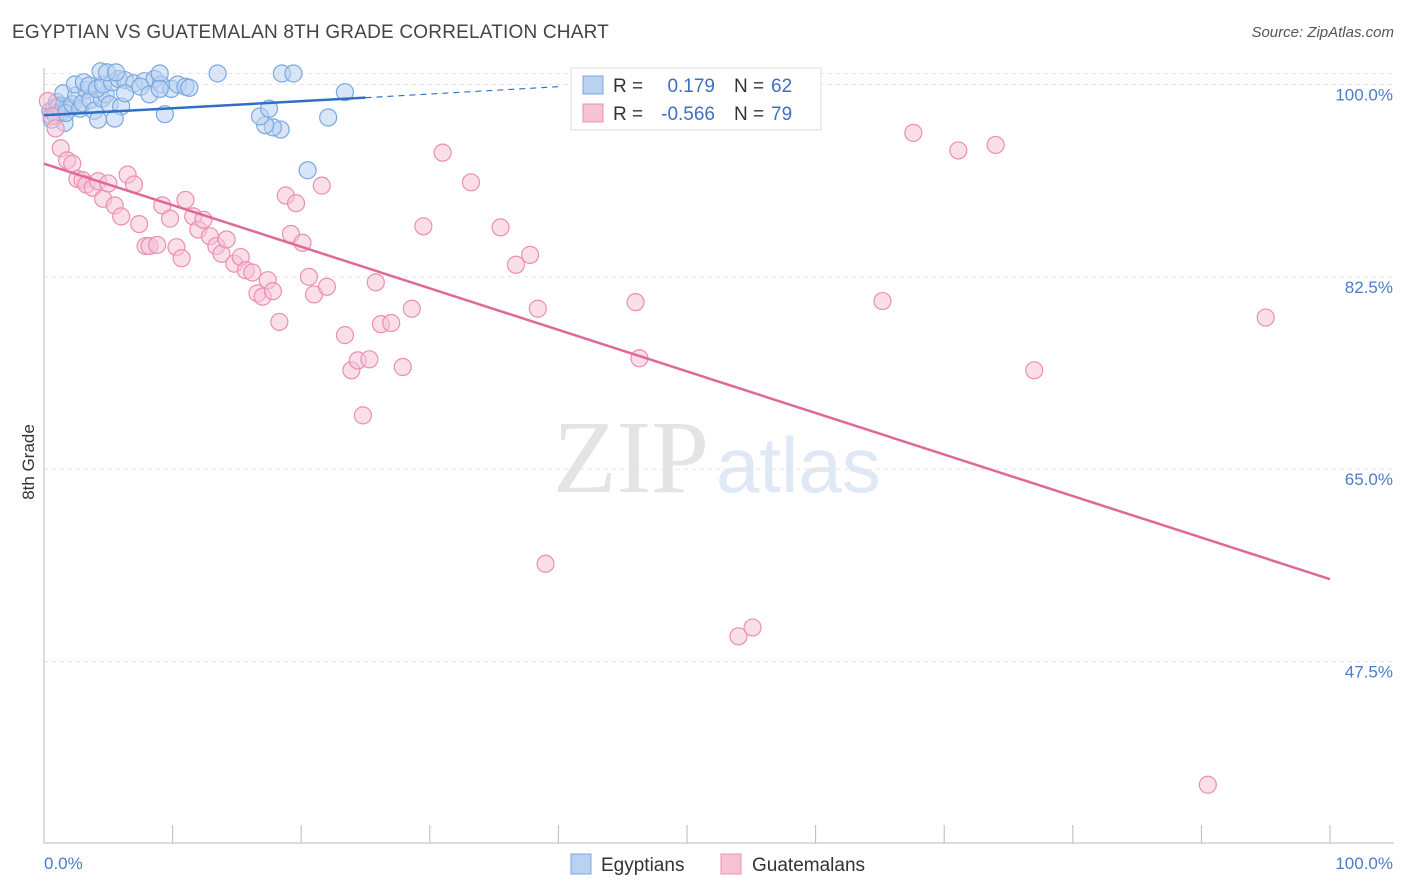  What do you see at coordinates (749, 86) in the screenshot?
I see `stats-n-label-egyptians: N =` at bounding box center [749, 86].